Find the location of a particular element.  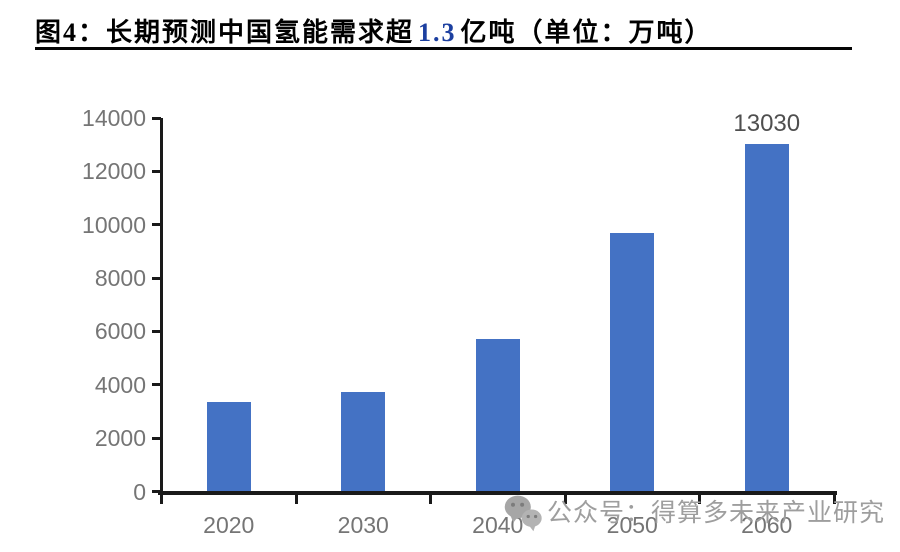

x-tick-label: 2060 is located at coordinates (767, 525).